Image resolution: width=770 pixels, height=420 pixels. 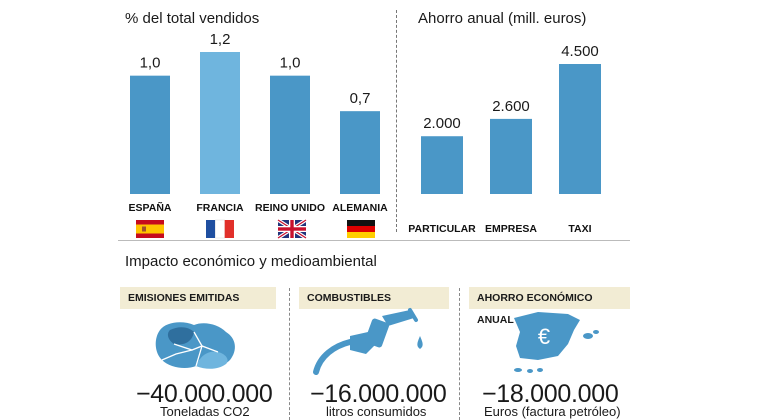 What do you see at coordinates (251, 261) in the screenshot?
I see `impact-section-title: Impacto económico y medioambiental` at bounding box center [251, 261].